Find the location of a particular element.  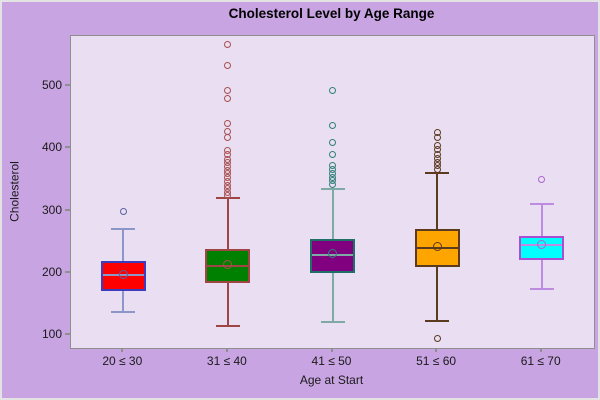

x-category-label: 31 ≤ 40 is located at coordinates (226, 361).